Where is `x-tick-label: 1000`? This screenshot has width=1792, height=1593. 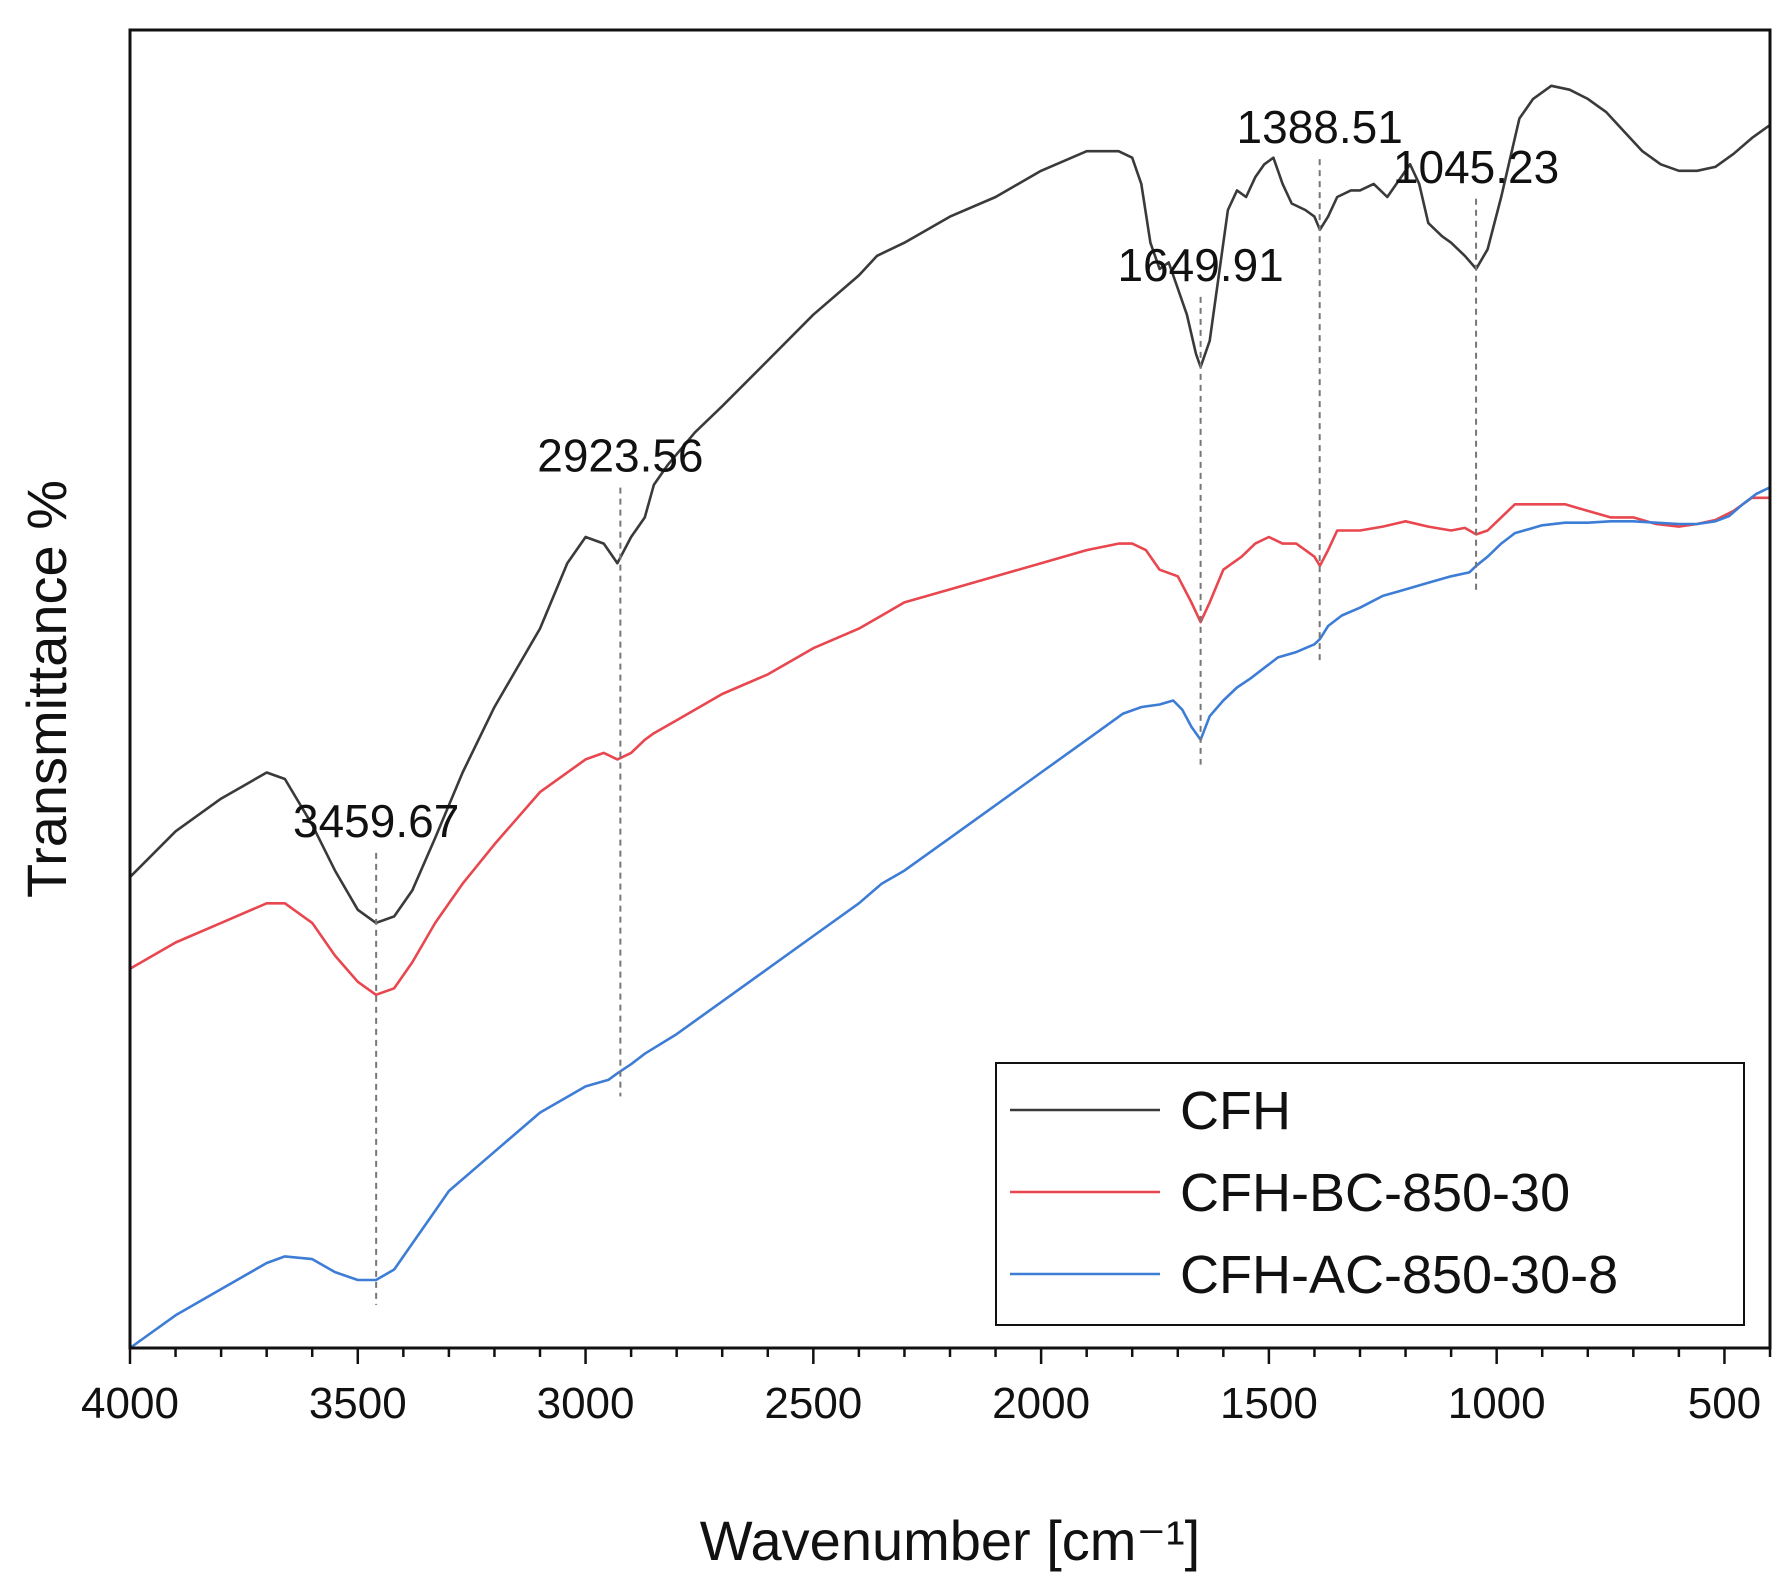
x-tick-label: 1000 is located at coordinates (1497, 1403).